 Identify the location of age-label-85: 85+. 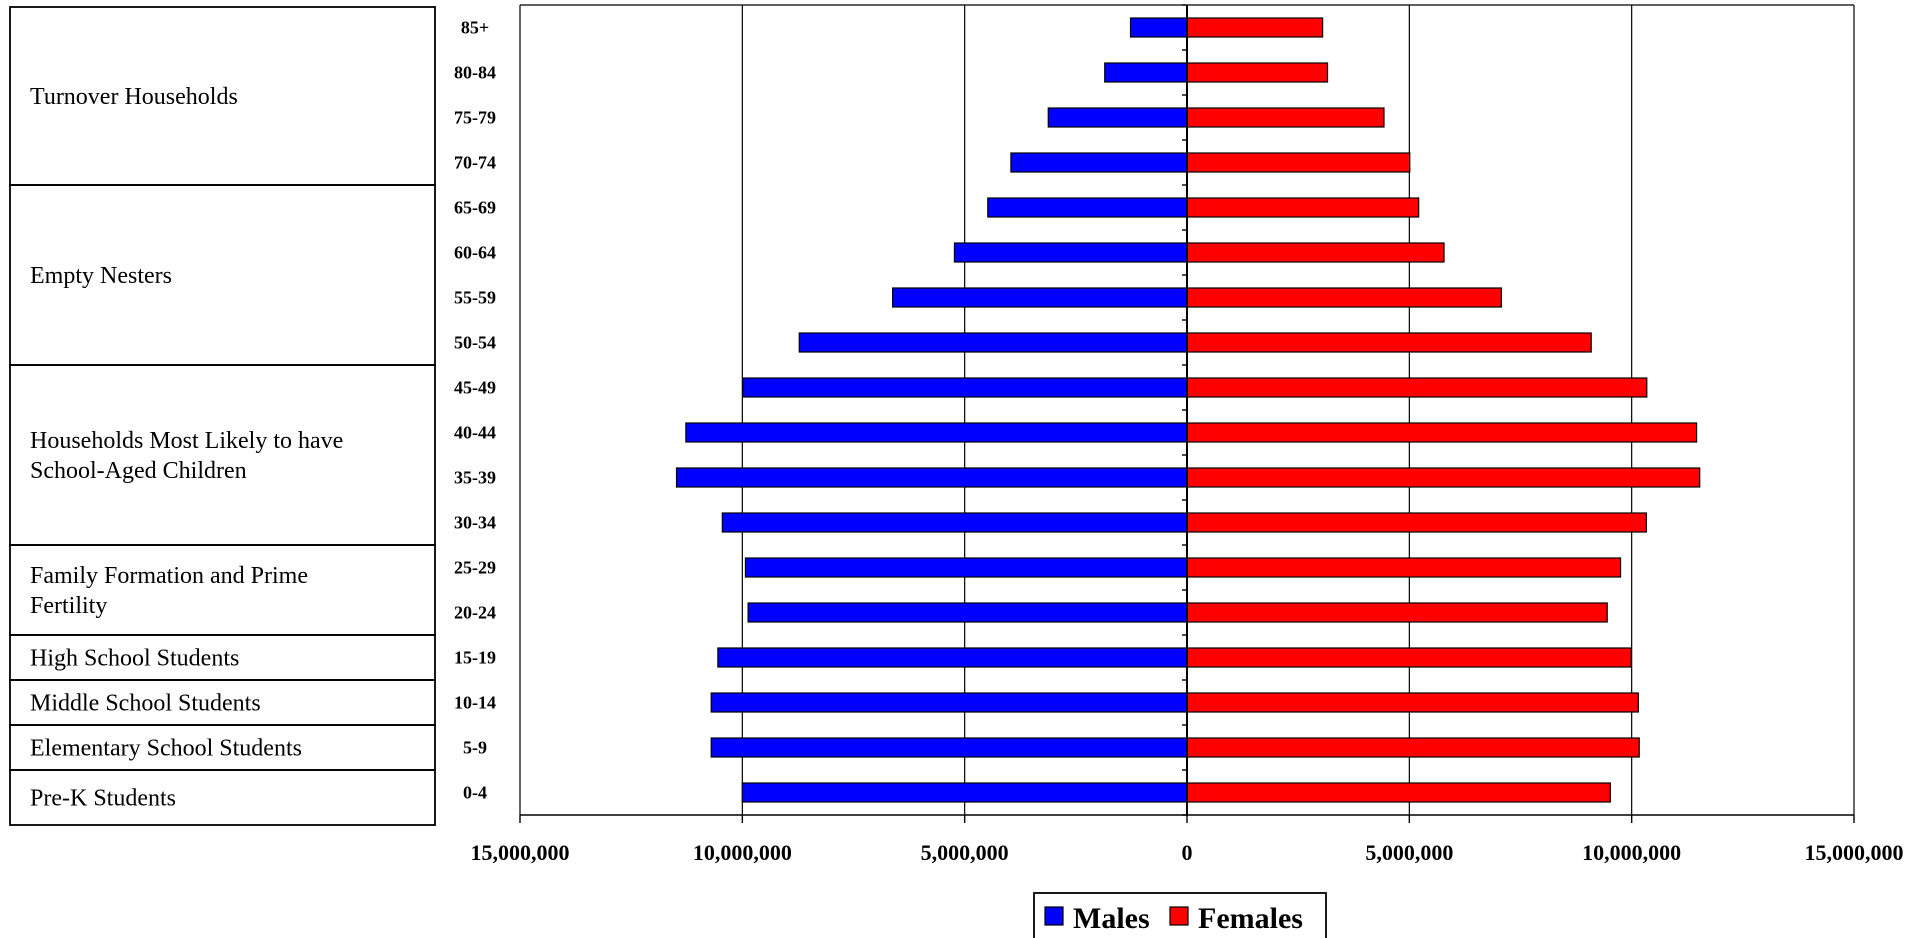
(475, 28).